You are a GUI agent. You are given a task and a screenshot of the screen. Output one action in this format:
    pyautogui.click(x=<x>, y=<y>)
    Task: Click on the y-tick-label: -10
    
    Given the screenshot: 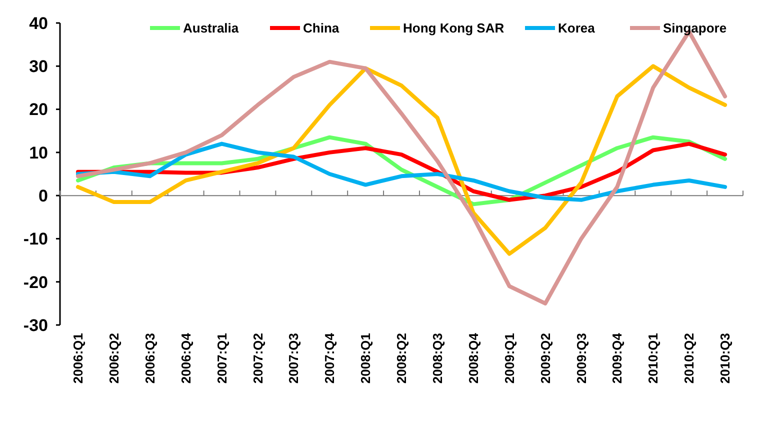 What is the action you would take?
    pyautogui.click(x=35, y=239)
    